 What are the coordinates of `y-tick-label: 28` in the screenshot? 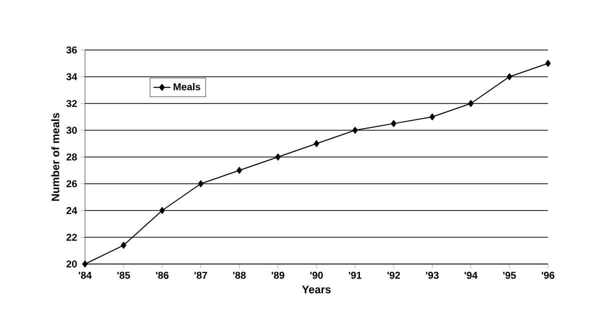 It's located at (71, 157).